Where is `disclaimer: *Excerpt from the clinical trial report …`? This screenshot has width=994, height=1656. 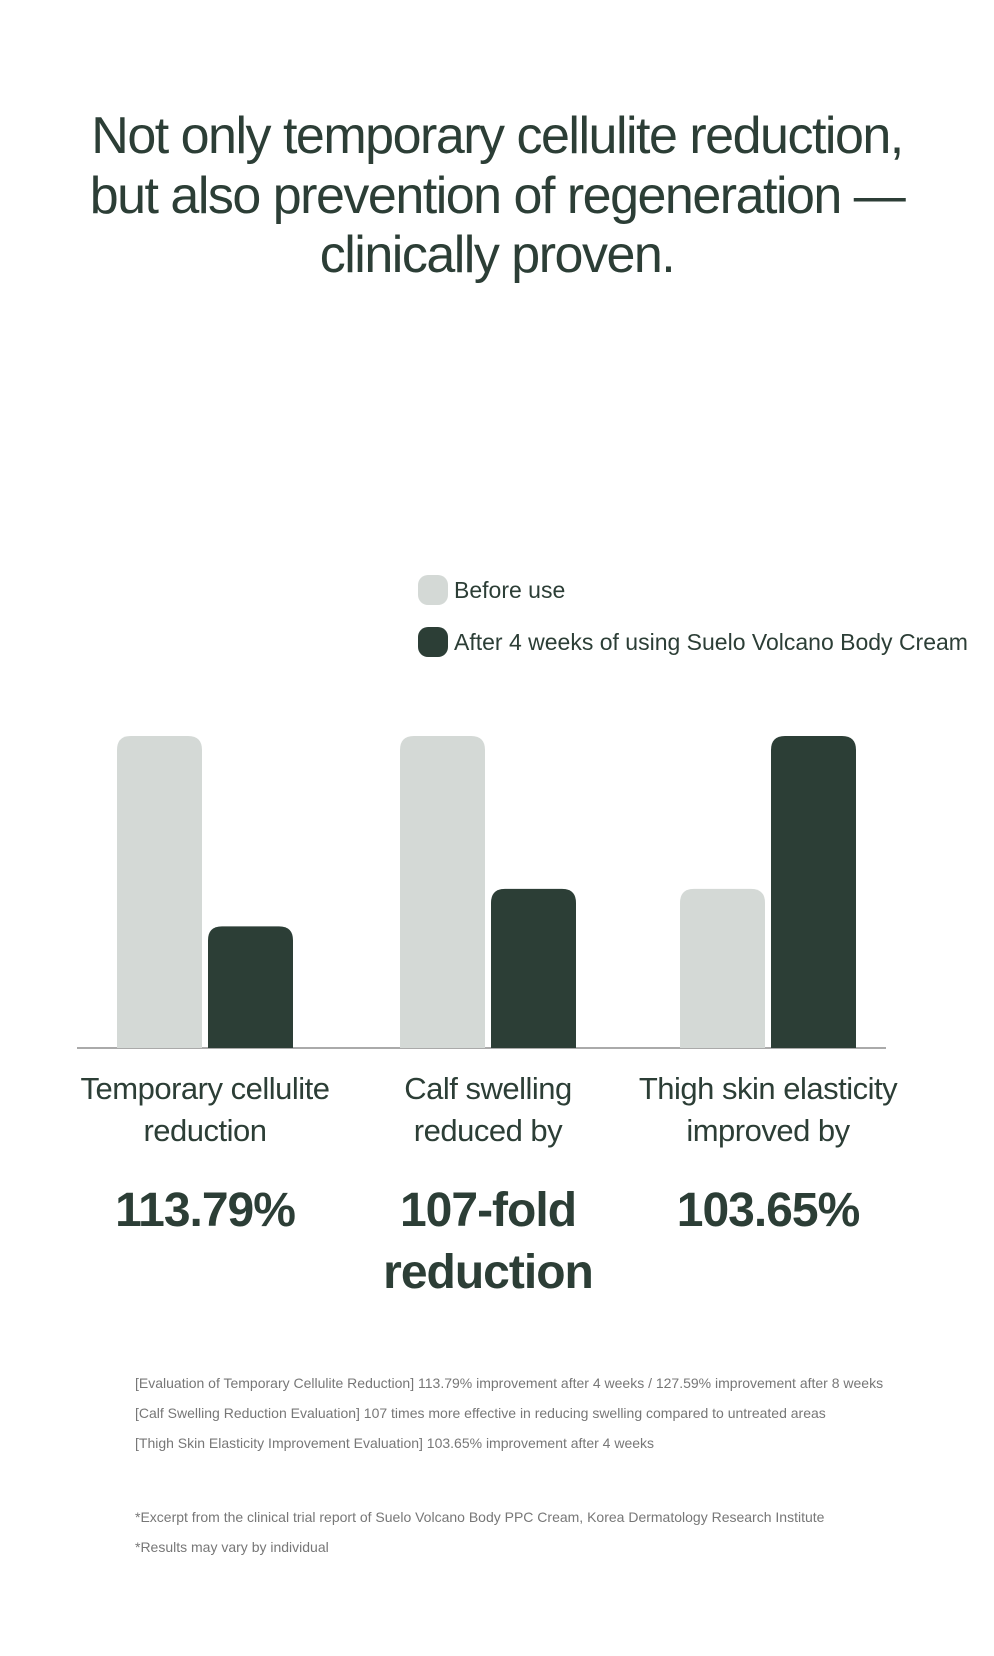
disclaimer: *Excerpt from the clinical trial report … is located at coordinates (480, 1517).